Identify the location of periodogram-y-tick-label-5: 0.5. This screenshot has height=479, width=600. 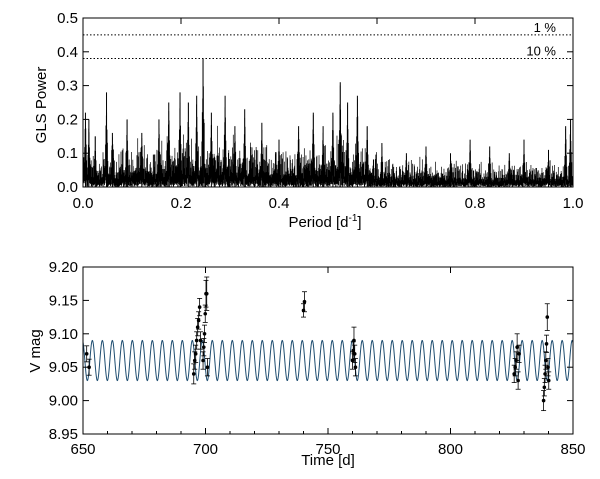
(67, 18).